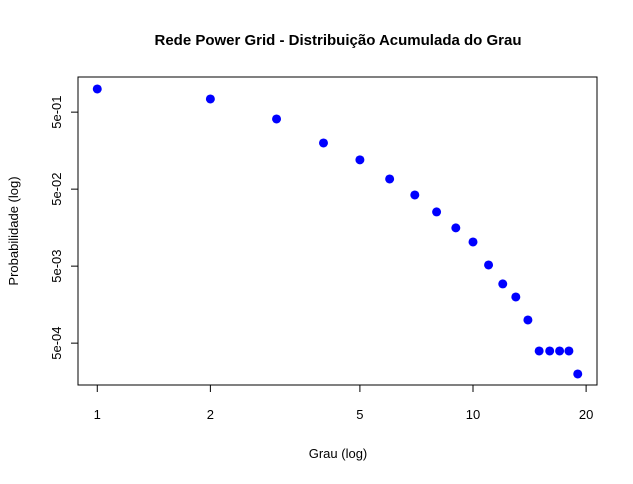 This screenshot has height=484, width=633. Describe the element at coordinates (56, 343) in the screenshot. I see `y-tick-label: 5e-04` at that location.